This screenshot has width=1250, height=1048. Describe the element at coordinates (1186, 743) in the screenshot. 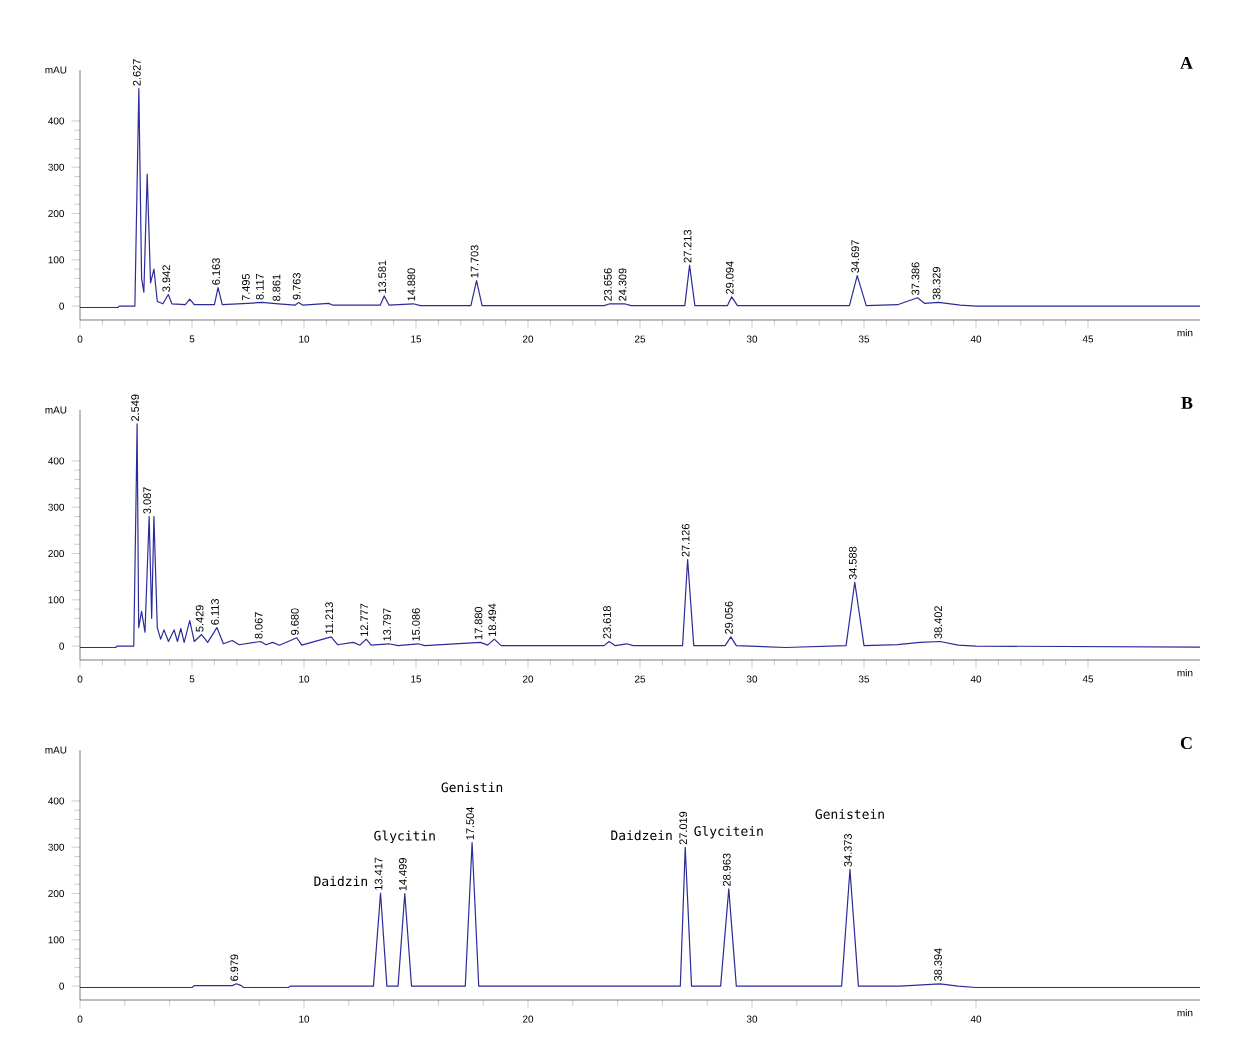

I see `chart-title: C` at that location.